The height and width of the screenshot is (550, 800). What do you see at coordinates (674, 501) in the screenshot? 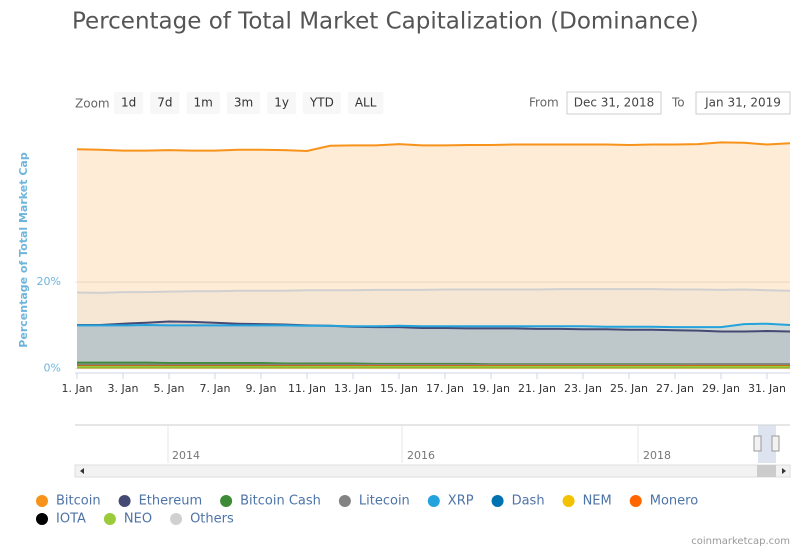
I see `legend-label: Monero` at bounding box center [674, 501].